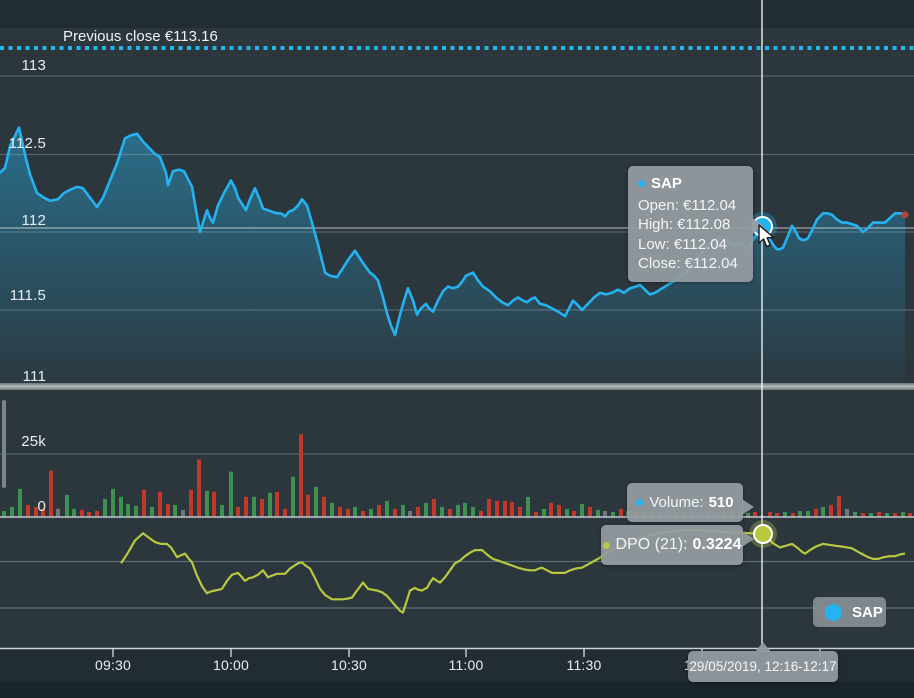  What do you see at coordinates (4, 444) in the screenshot?
I see `pane-resize-handle` at bounding box center [4, 444].